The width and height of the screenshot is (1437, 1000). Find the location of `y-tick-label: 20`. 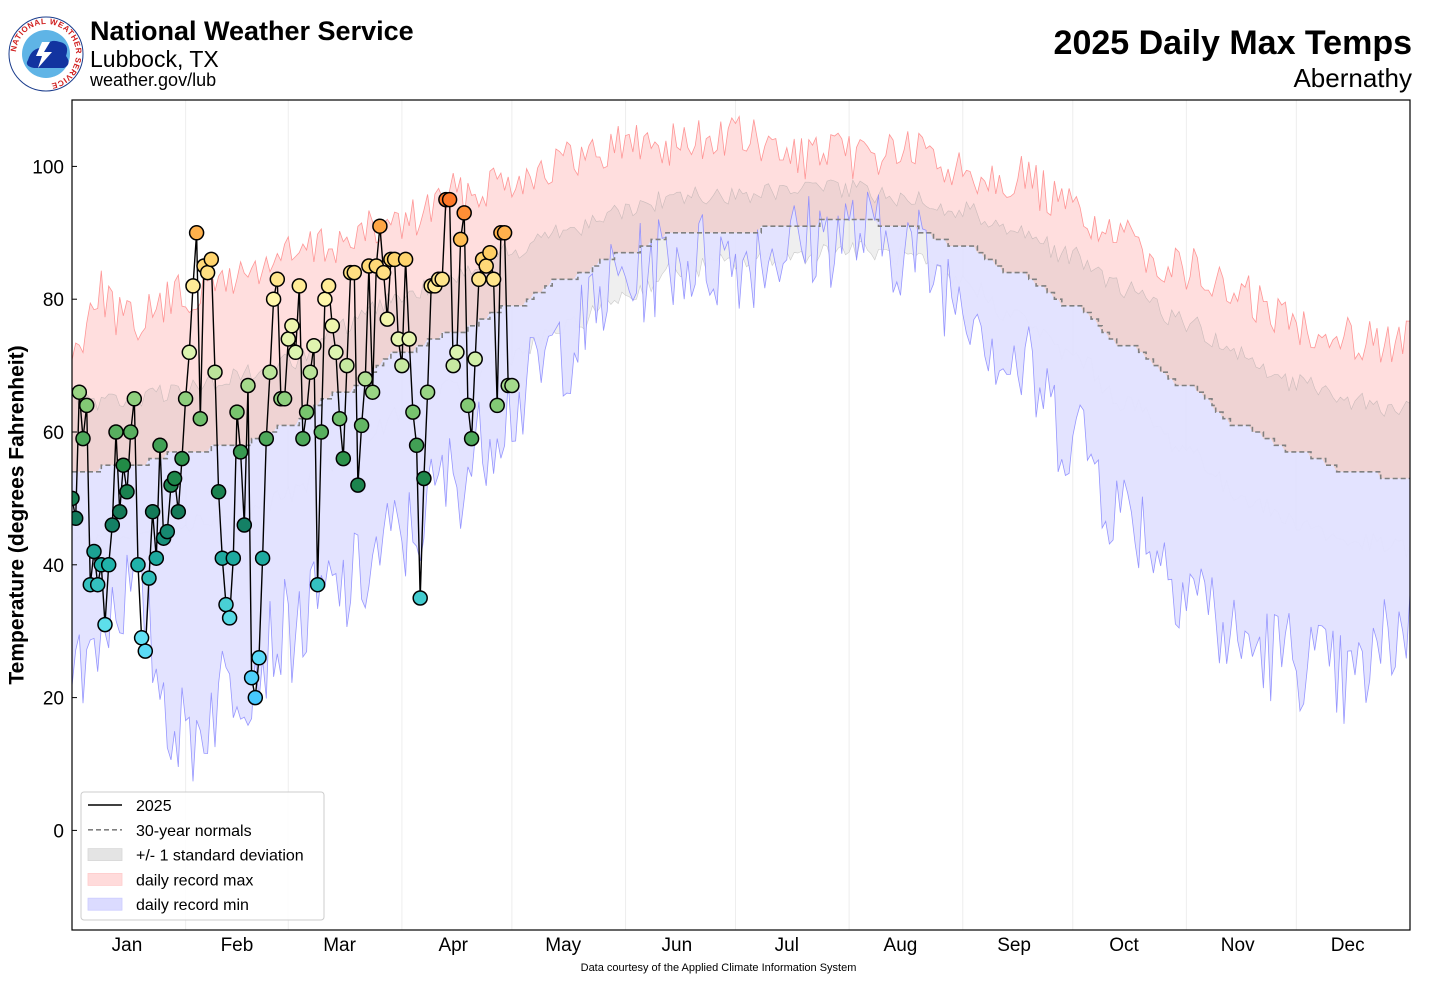

y-tick-label: 20 is located at coordinates (53, 699).